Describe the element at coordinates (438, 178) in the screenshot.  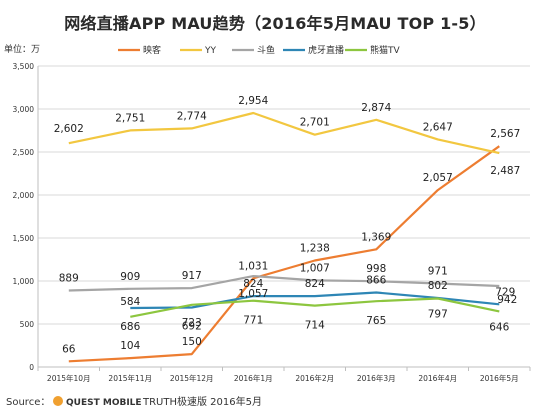
I see `data-label: 2,057` at that location.